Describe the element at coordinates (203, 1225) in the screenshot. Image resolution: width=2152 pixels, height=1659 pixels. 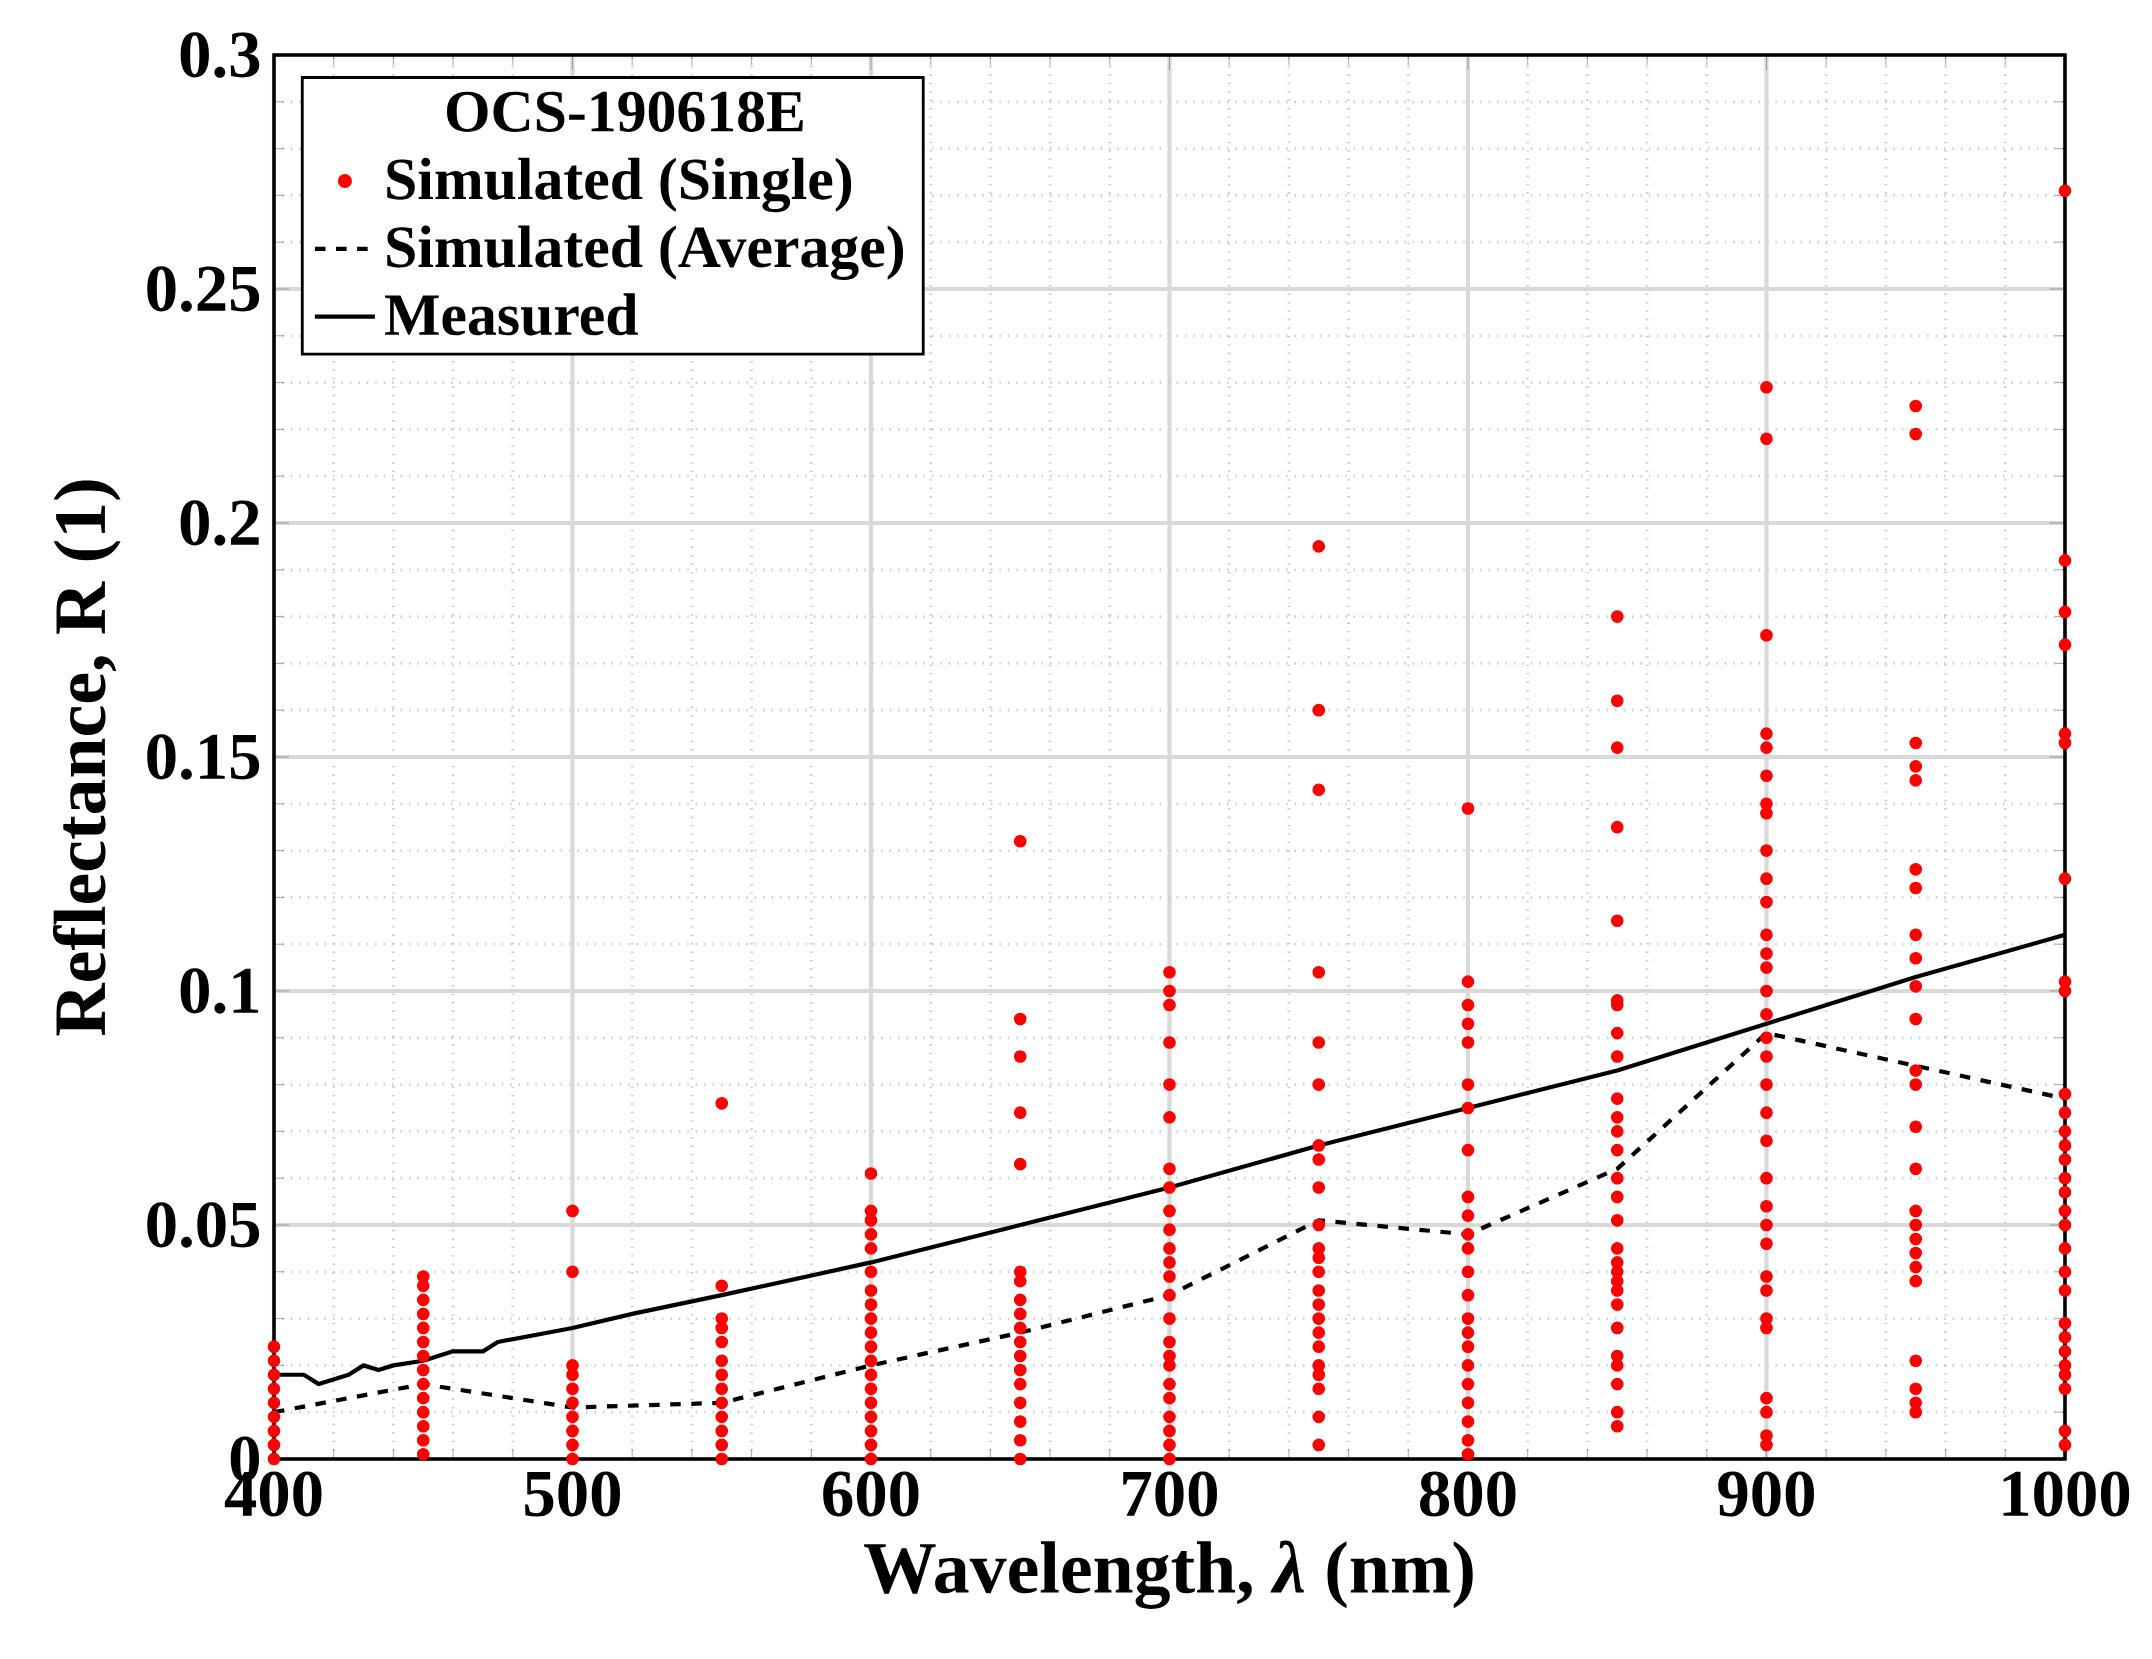
I see `y-tick-label: 0.05` at that location.